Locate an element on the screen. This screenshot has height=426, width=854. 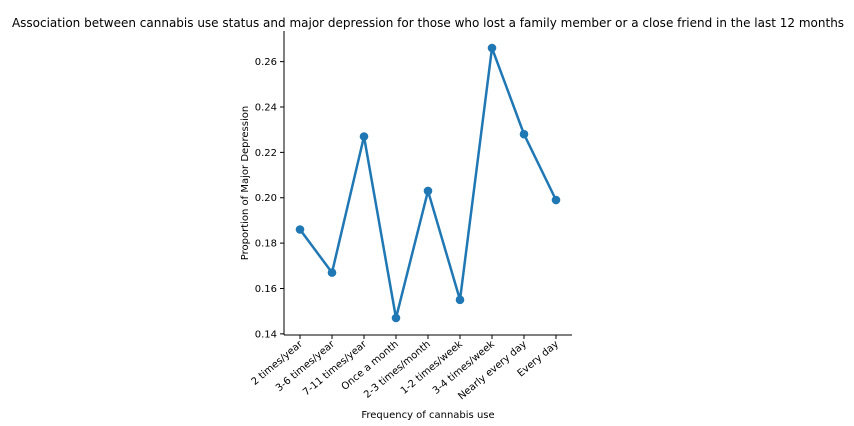
y-axis-ticks: 0.14 0.16 0.18 0.20 0.22 0.24 0.26 is located at coordinates (269, 198).